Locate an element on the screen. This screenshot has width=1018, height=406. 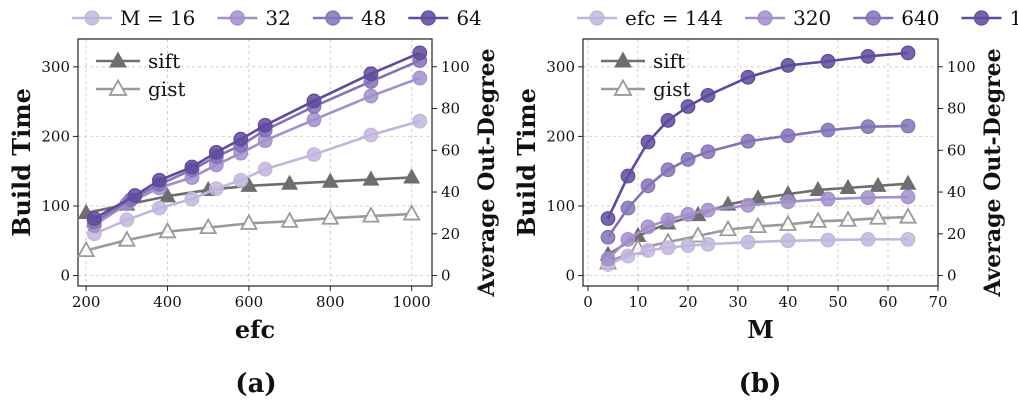
legend-label: 640 is located at coordinates (920, 18).